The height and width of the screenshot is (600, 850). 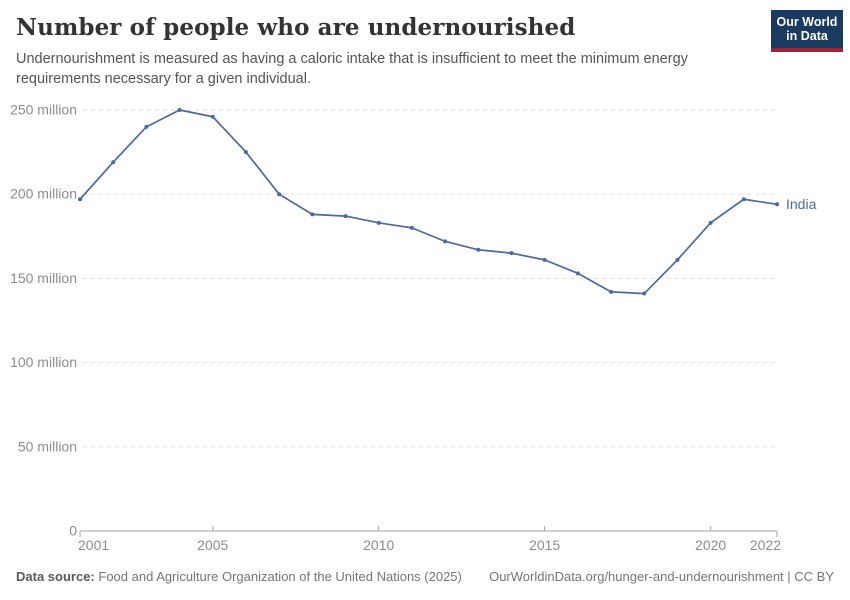 I want to click on series-end-label: India, so click(x=801, y=204).